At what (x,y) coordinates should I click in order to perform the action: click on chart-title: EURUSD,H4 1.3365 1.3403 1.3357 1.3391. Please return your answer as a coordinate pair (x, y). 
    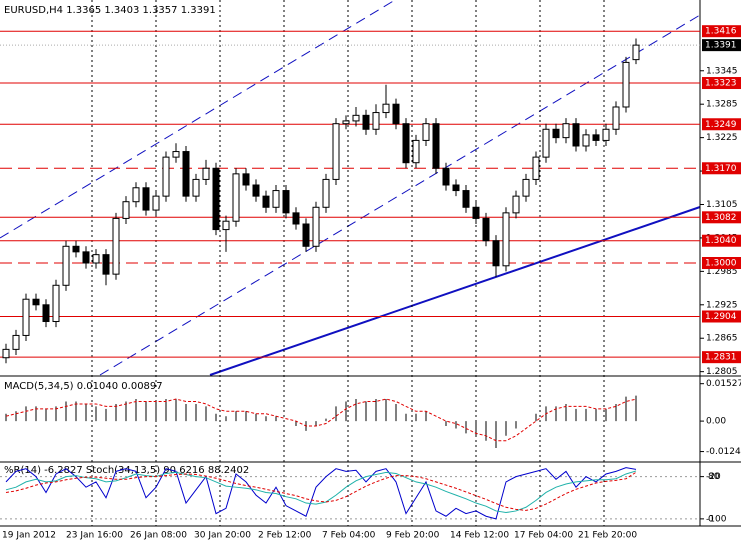
    Looking at the image, I should click on (110, 10).